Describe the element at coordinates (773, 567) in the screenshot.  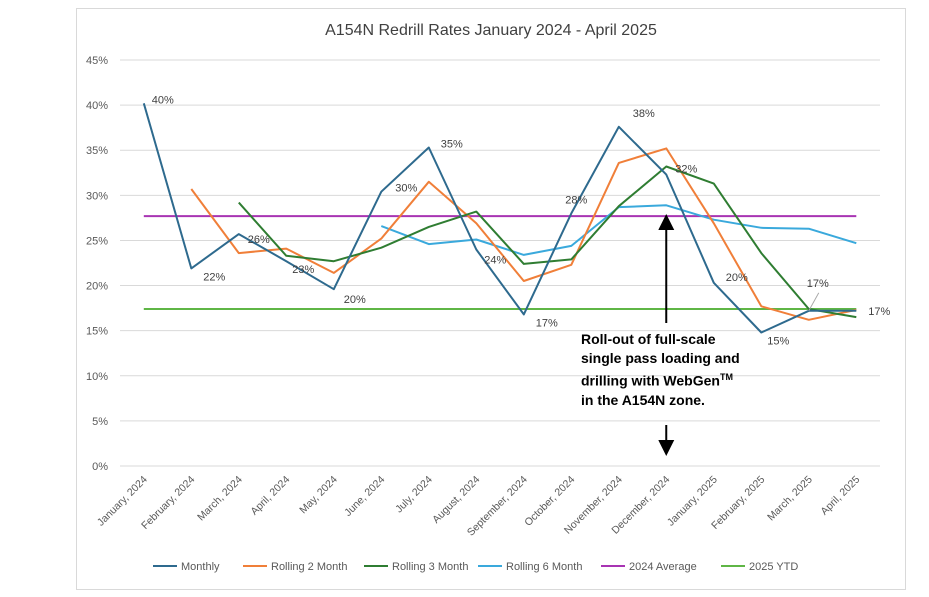
I see `legend-label: 2025 YTD` at that location.